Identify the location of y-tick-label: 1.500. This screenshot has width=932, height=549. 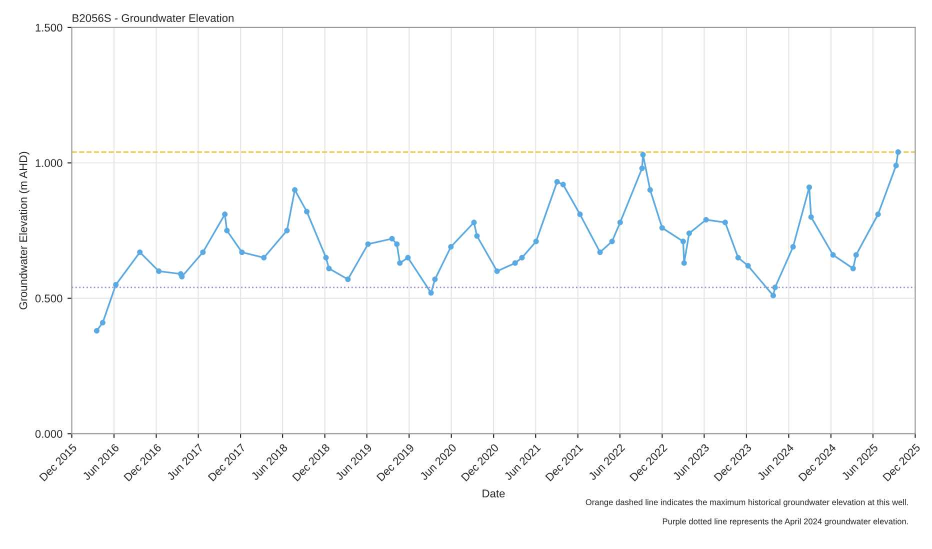
(49, 28).